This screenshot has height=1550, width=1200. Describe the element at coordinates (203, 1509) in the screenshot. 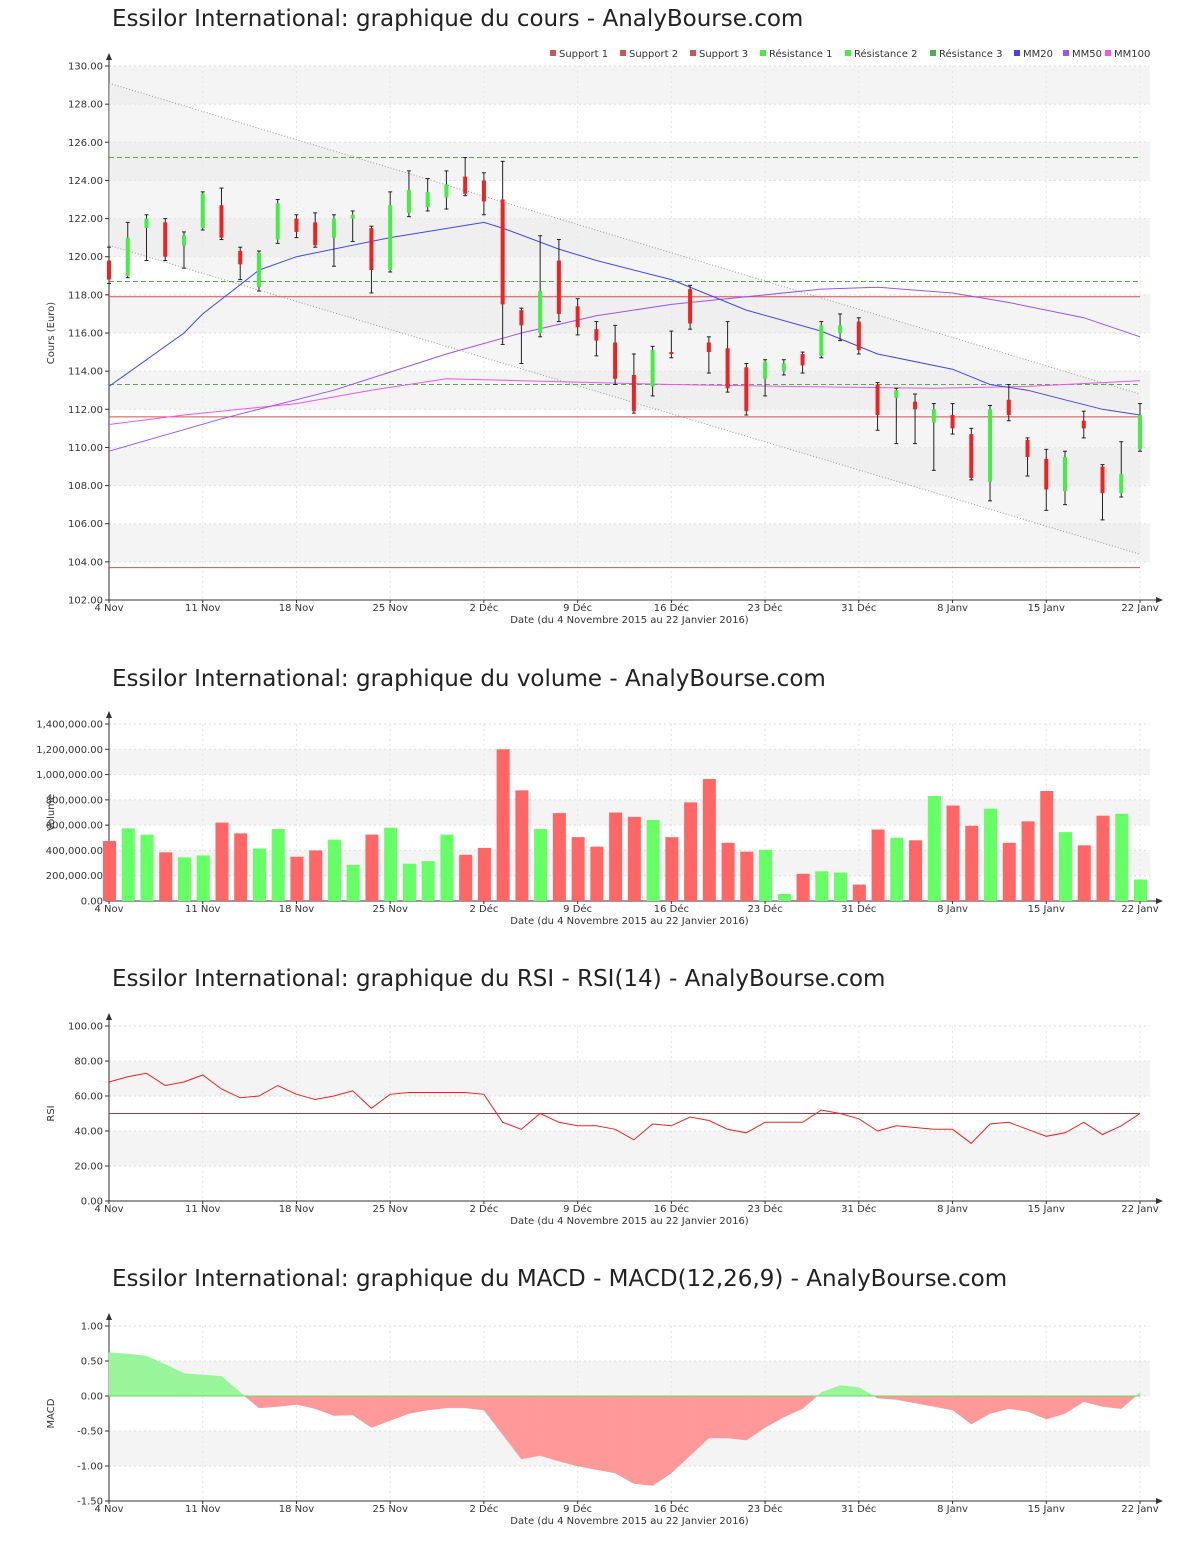

I see `macd-xtick-label: 11 Nov` at that location.